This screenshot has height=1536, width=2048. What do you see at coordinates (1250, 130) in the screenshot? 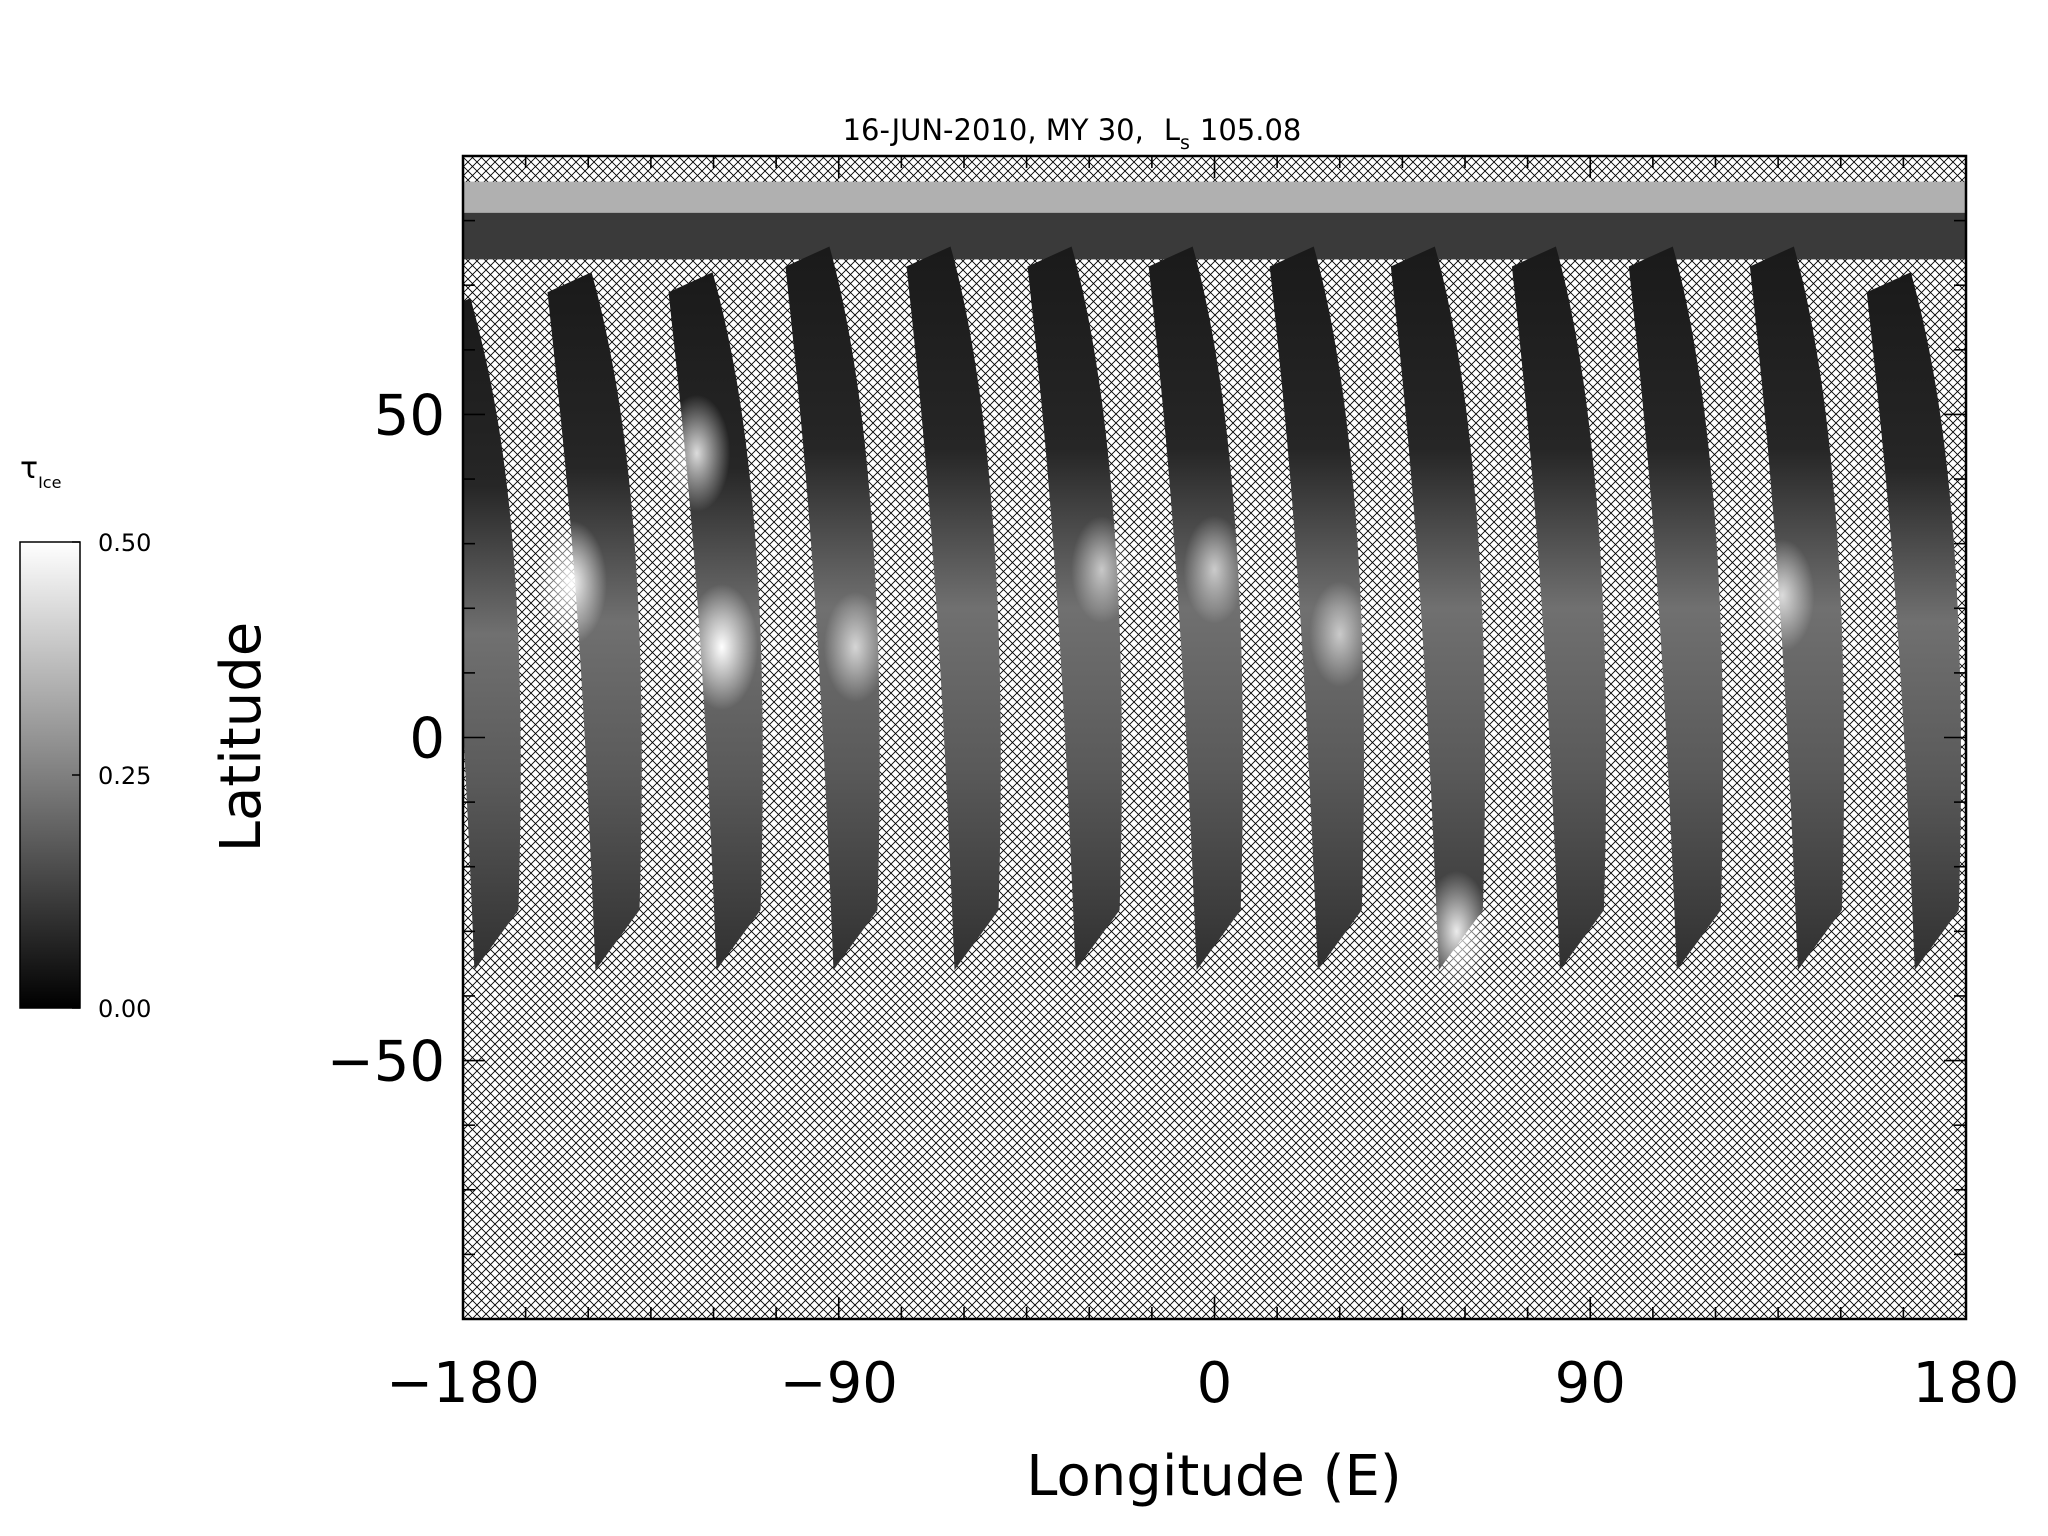
I see `title-ls-value: 105.08` at bounding box center [1250, 130].